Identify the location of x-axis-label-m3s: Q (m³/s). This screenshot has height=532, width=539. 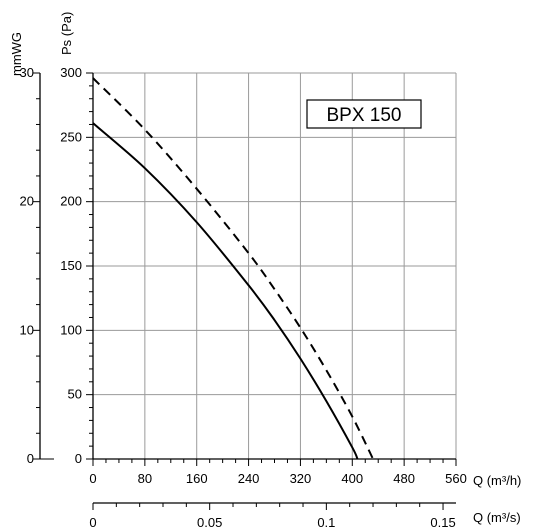
(497, 517).